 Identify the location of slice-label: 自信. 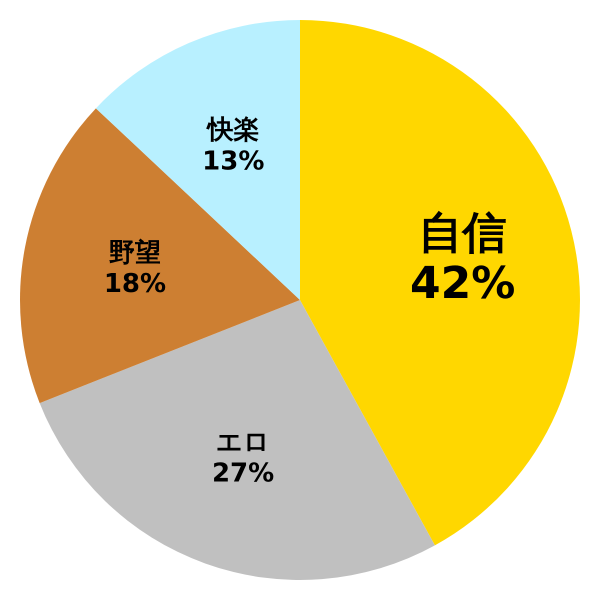
(462, 232).